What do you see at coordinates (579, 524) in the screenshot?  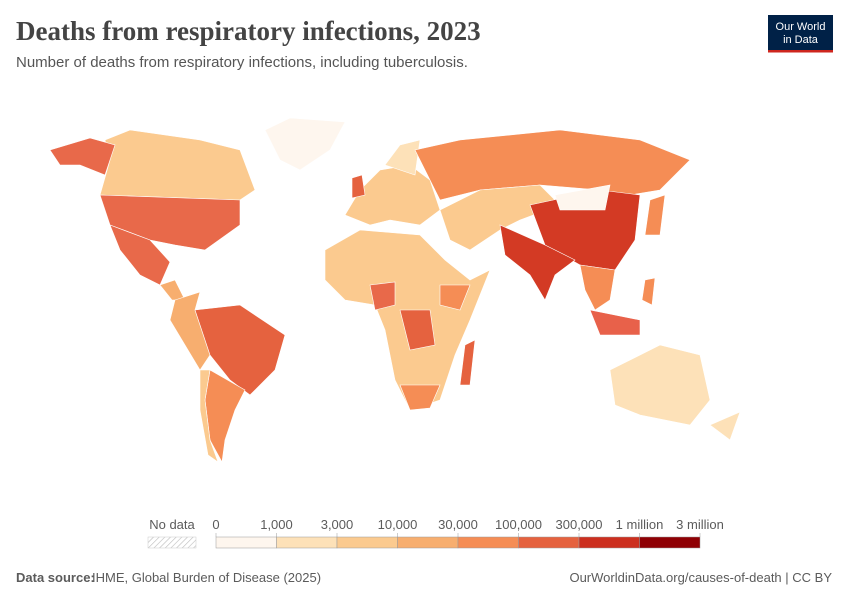 I see `legend-label: 300,000` at bounding box center [579, 524].